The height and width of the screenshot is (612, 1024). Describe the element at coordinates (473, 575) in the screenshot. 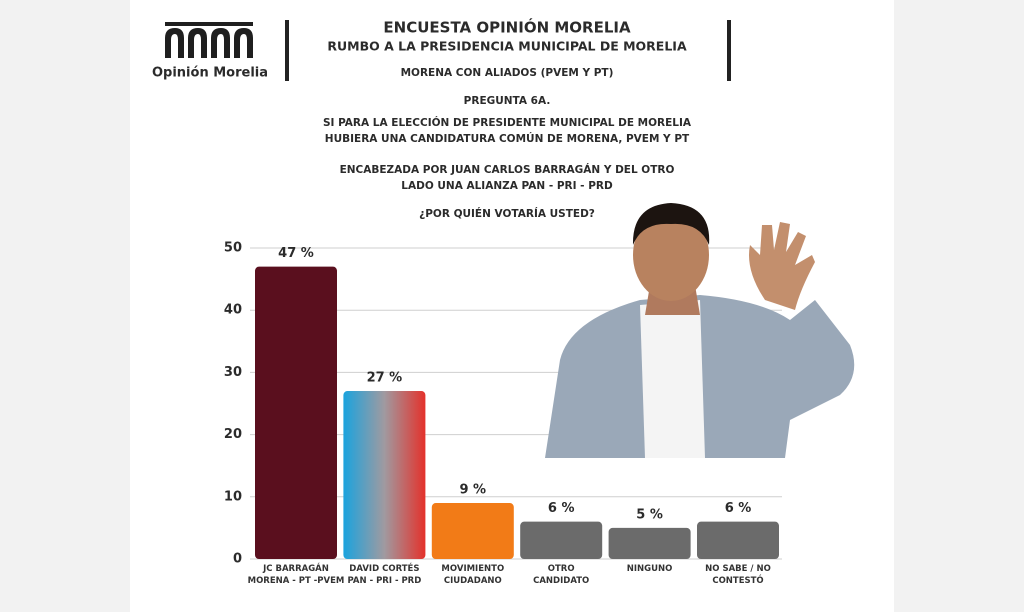

I see `x-tick-label: MOVIMIENTO CIUDADANO` at that location.